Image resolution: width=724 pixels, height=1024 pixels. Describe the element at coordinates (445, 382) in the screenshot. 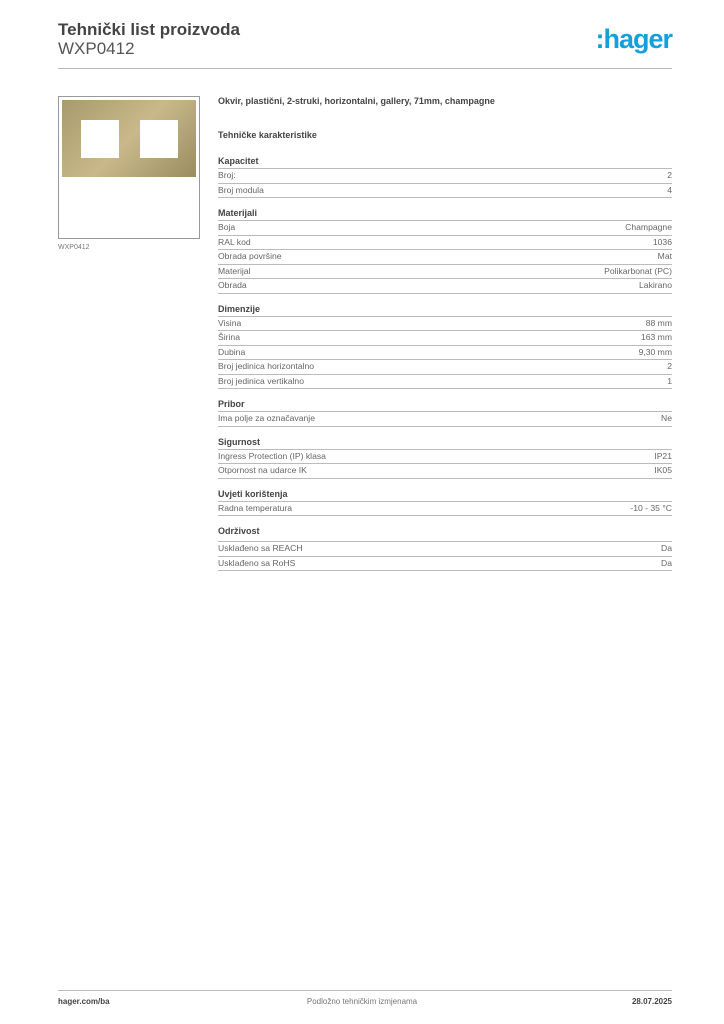

I see `spec-row: Broj jedinica vertikalno 1` at that location.